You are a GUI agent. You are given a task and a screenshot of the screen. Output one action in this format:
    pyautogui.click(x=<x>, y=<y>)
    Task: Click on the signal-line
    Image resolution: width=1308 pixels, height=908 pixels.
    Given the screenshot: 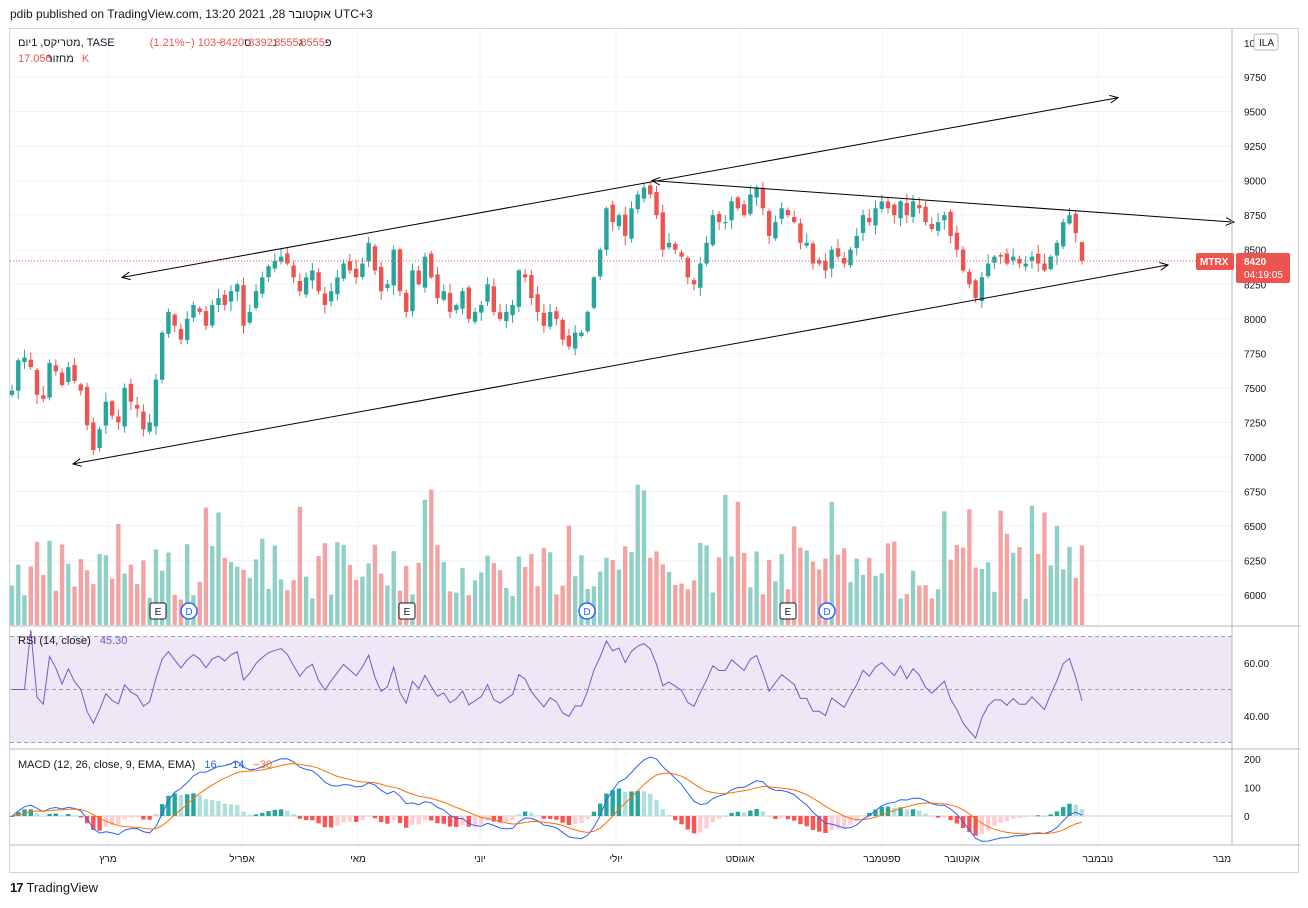 What is the action you would take?
    pyautogui.click(x=547, y=799)
    